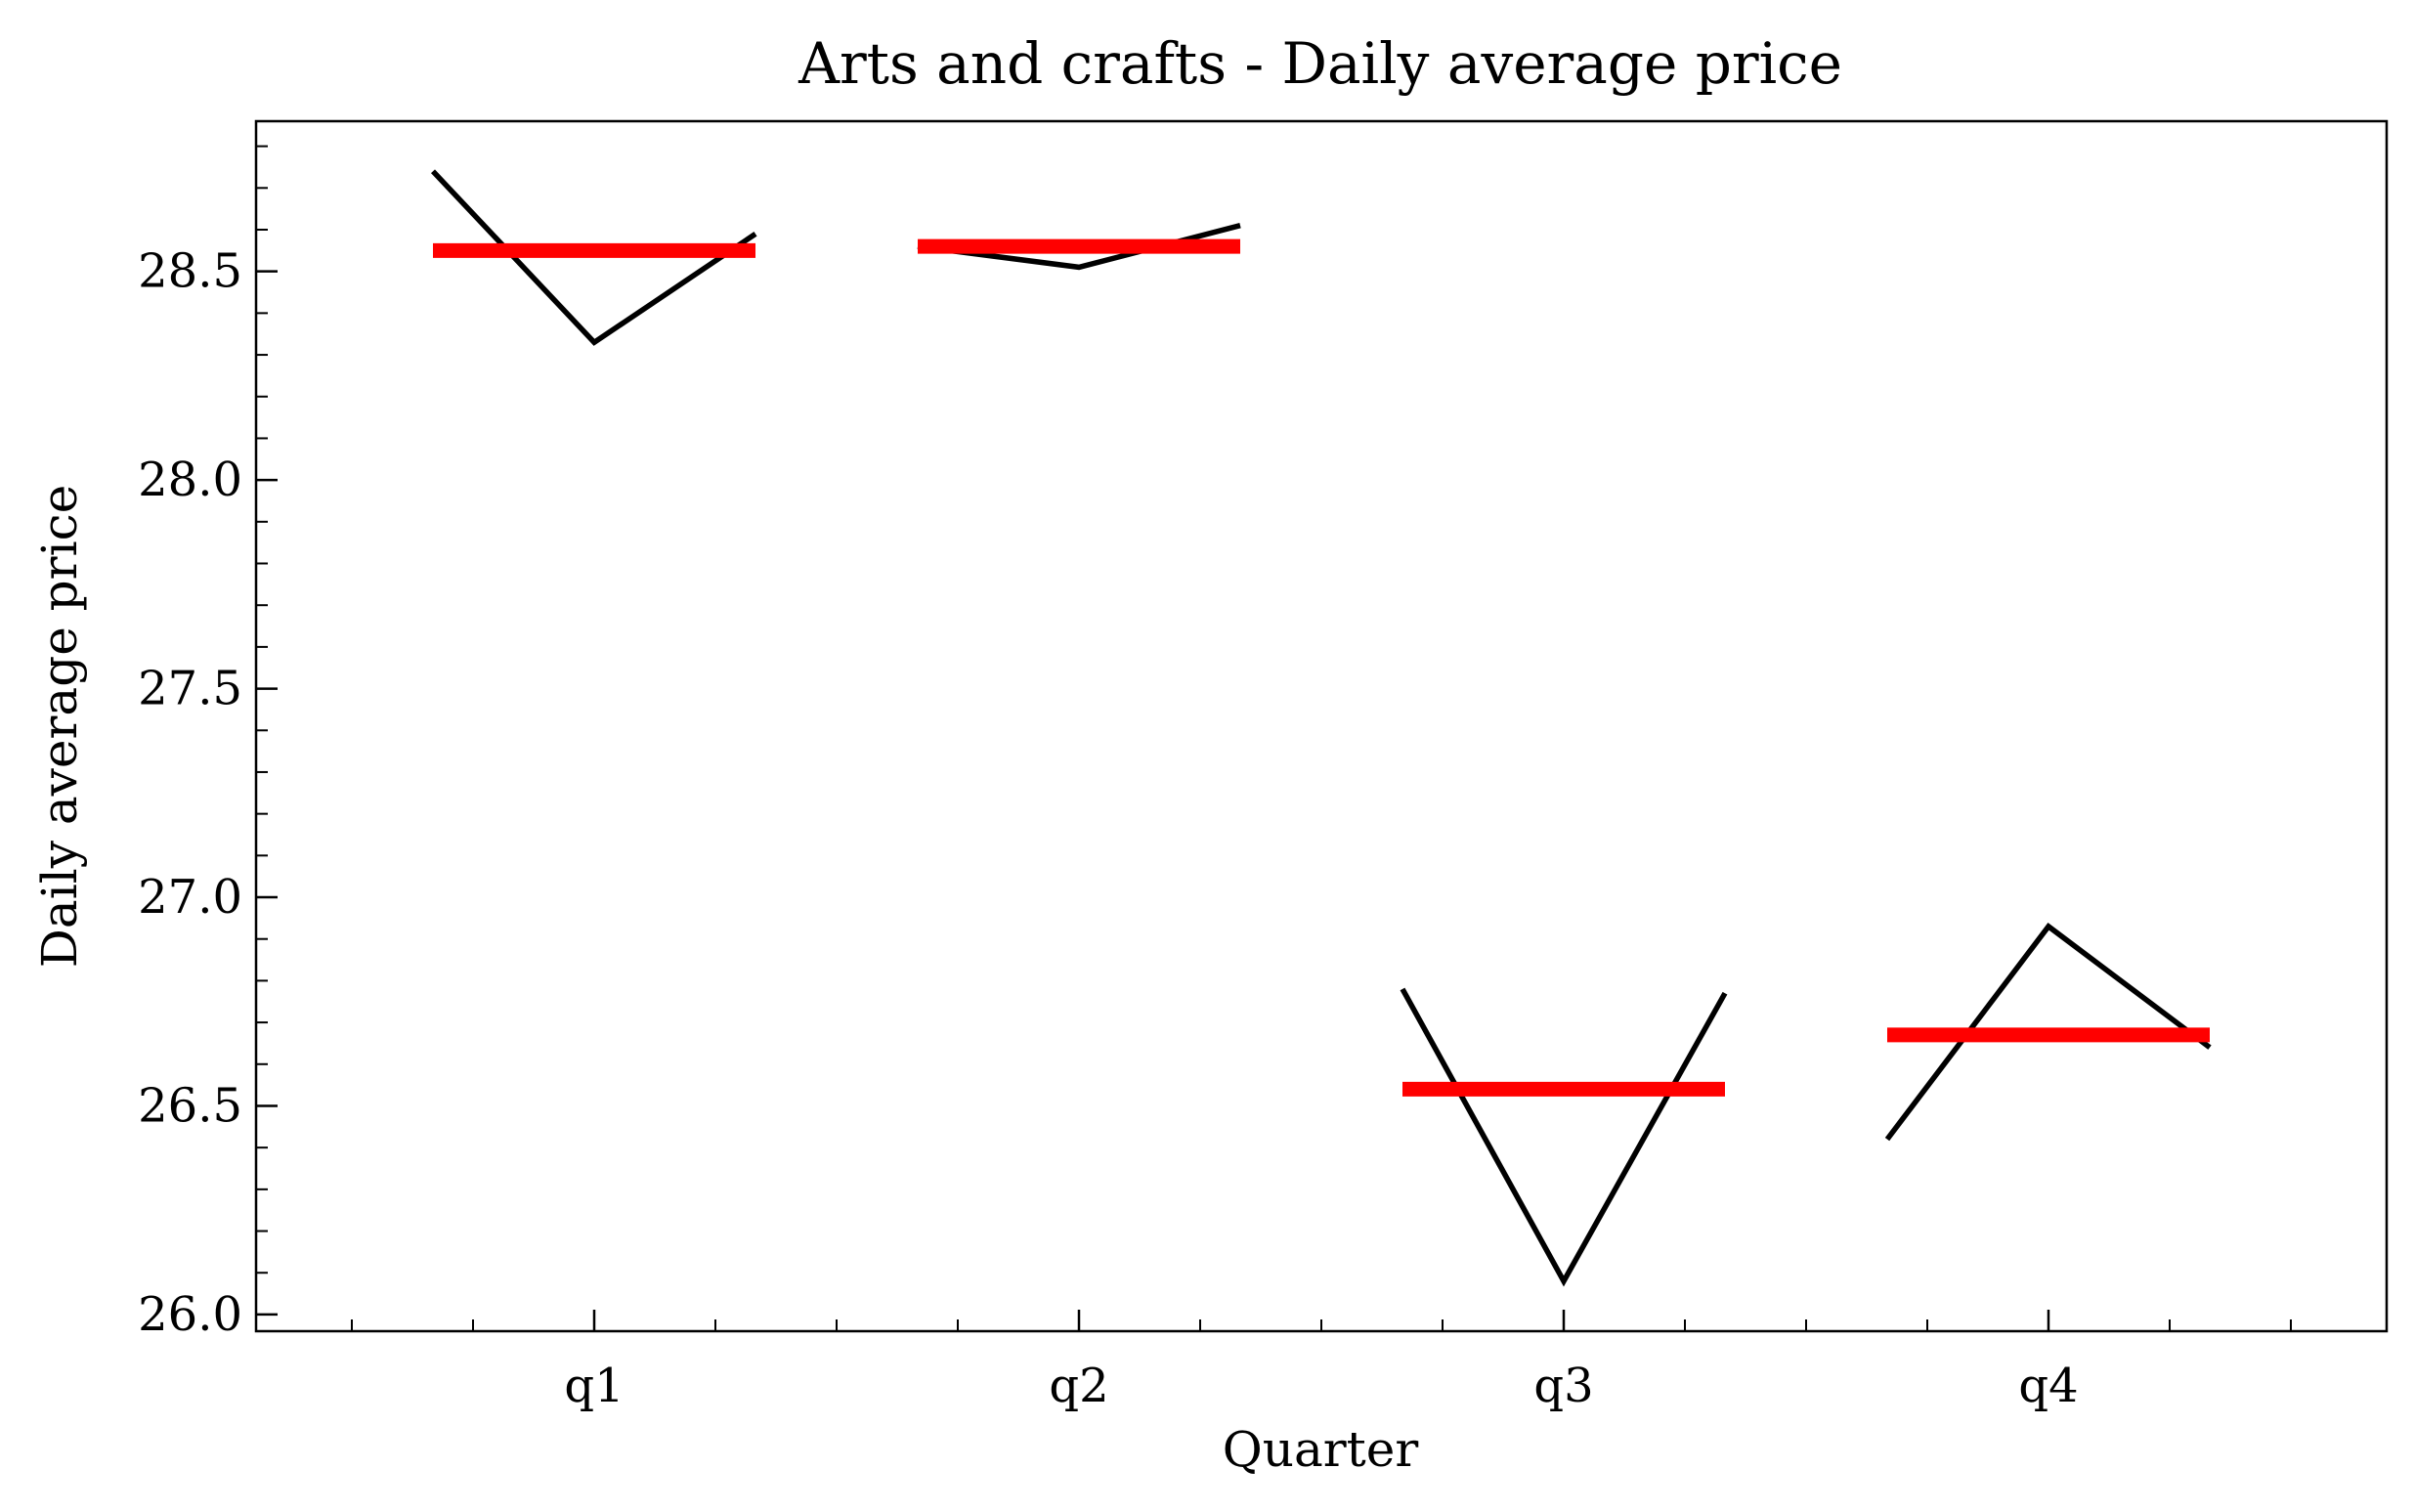 This screenshot has height=1512, width=2414. I want to click on y-tick-label: 27.5, so click(190, 689).